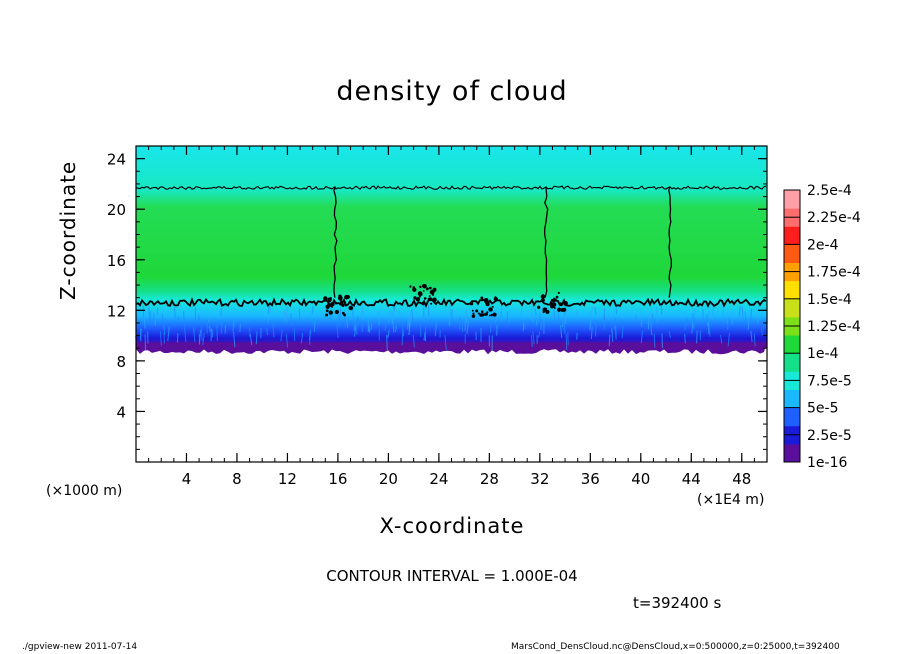 This screenshot has height=654, width=904. What do you see at coordinates (452, 576) in the screenshot?
I see `contour-interval-note: CONTOUR INTERVAL = 1.000E-04` at bounding box center [452, 576].